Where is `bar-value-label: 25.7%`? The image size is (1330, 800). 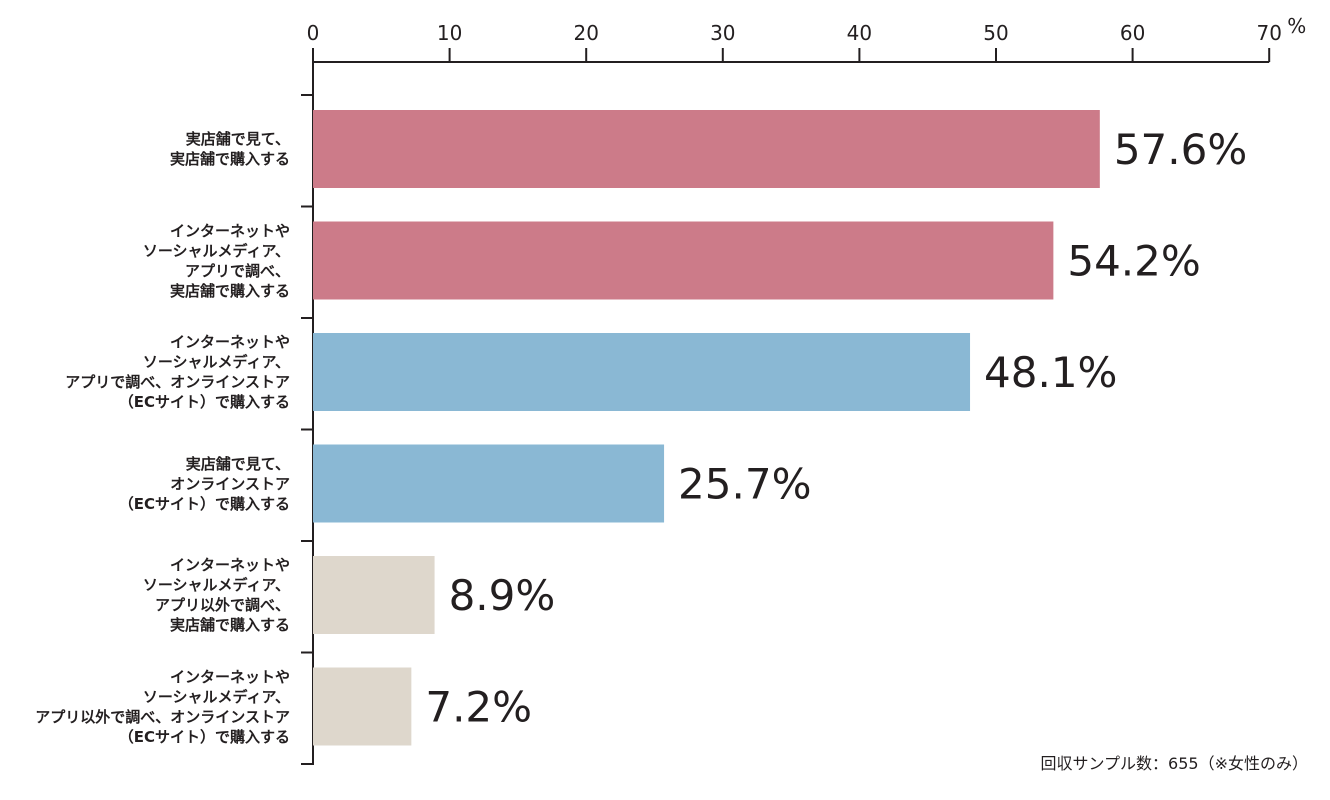
bar-value-label: 25.7% is located at coordinates (744, 484).